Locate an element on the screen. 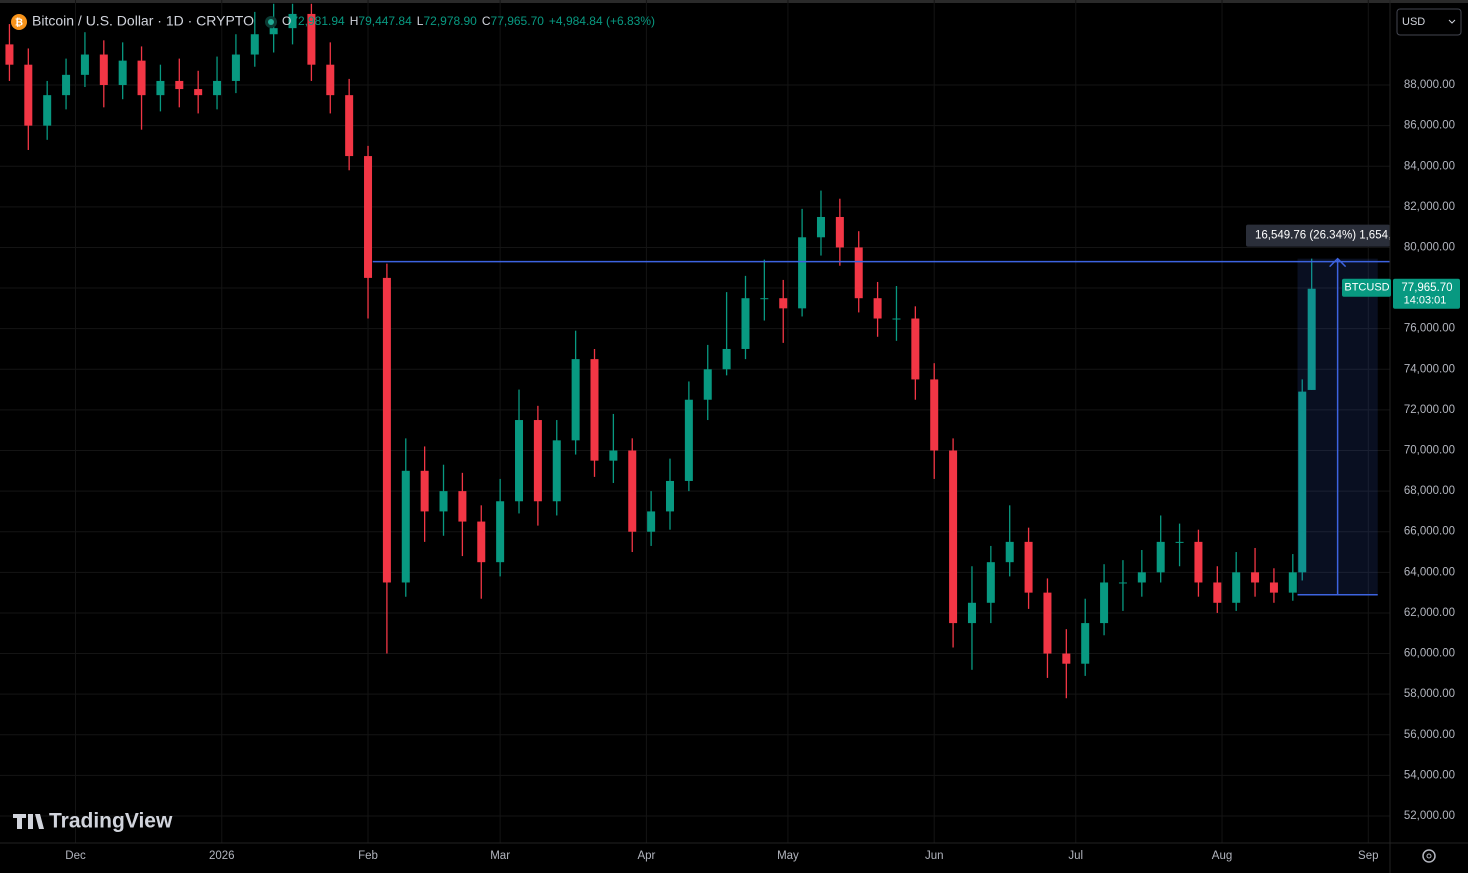 This screenshot has height=873, width=1468. symbol-label: BTCUSD is located at coordinates (1366, 288).